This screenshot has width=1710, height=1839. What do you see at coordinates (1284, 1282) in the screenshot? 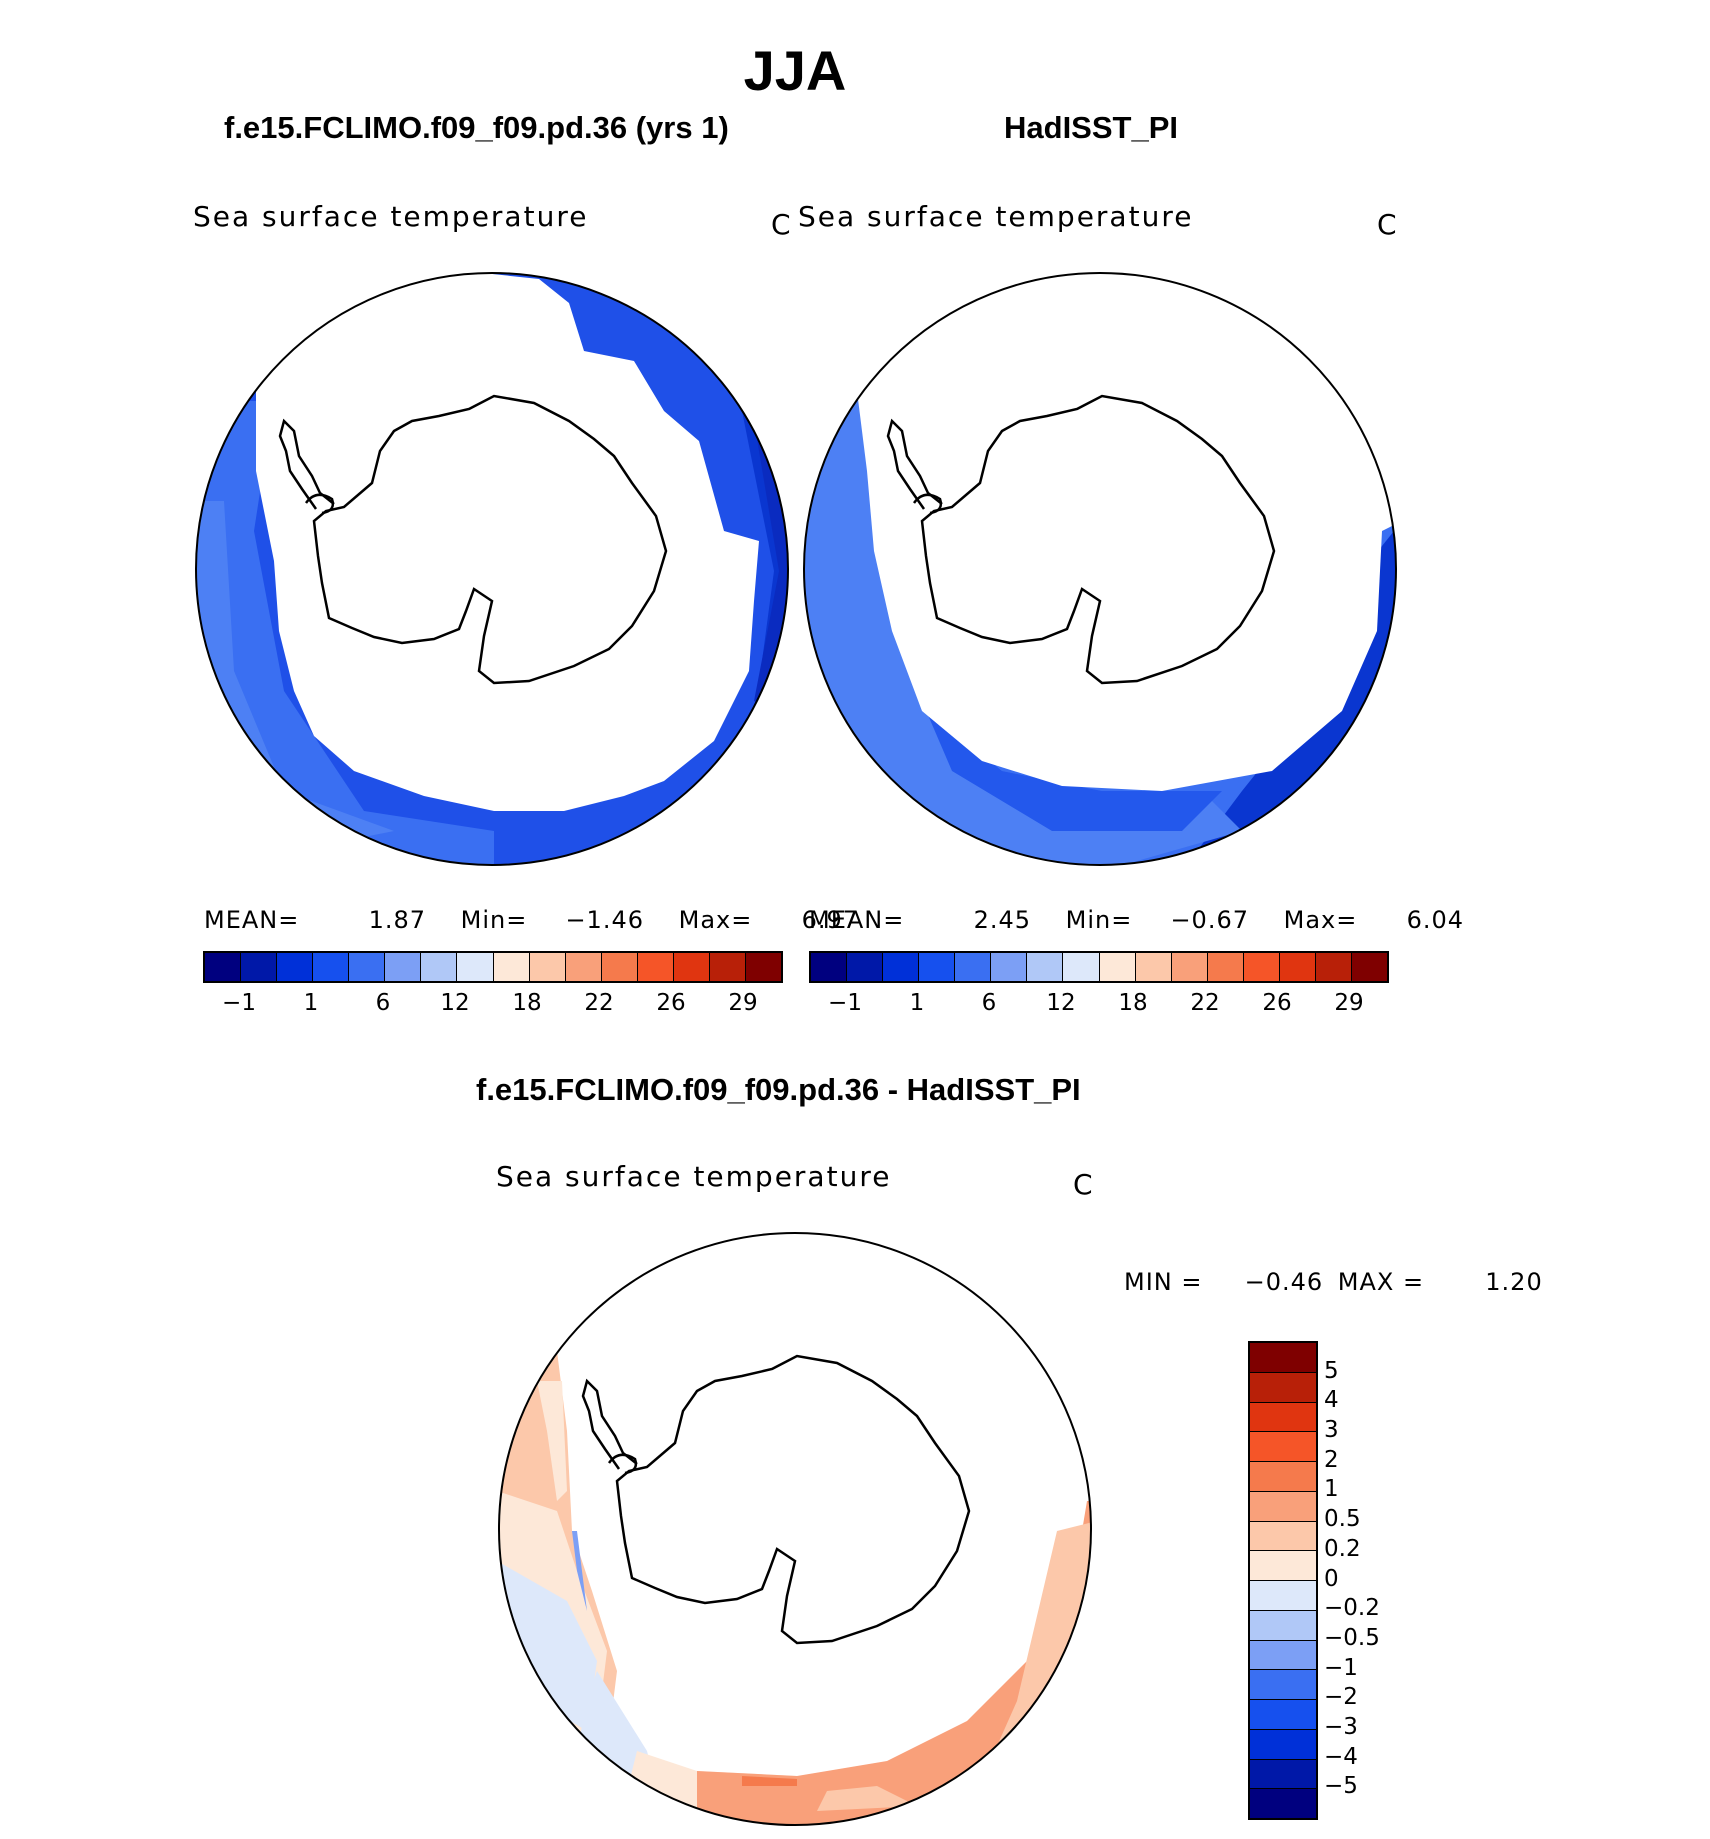
I see `min-value: −0.46` at bounding box center [1284, 1282].